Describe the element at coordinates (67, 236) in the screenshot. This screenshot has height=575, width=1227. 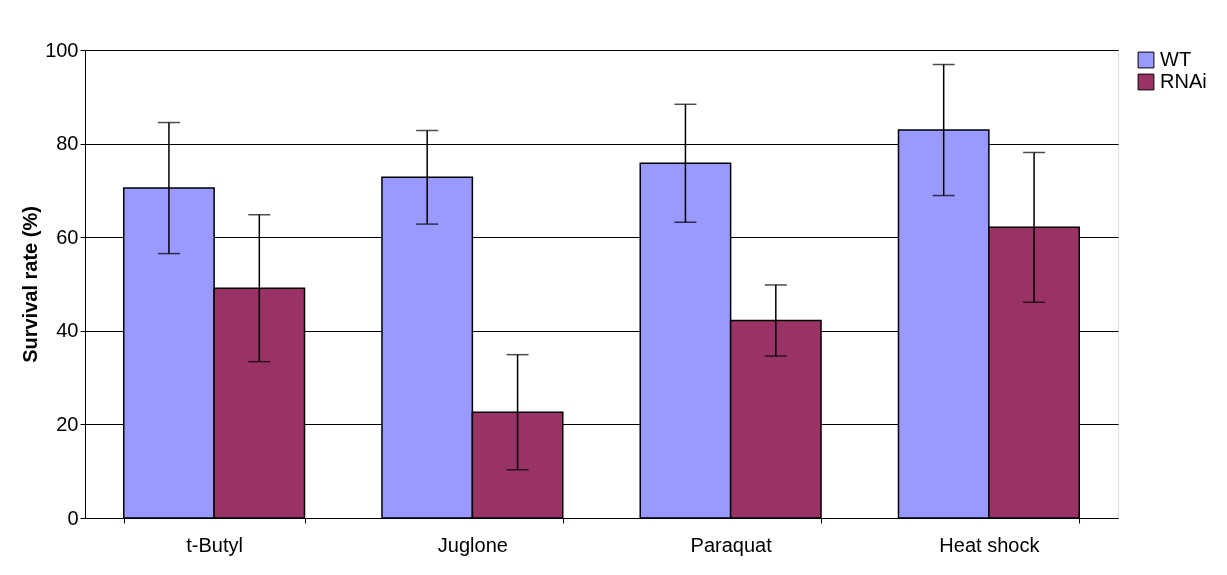
I see `y-tick-label: 60` at that location.